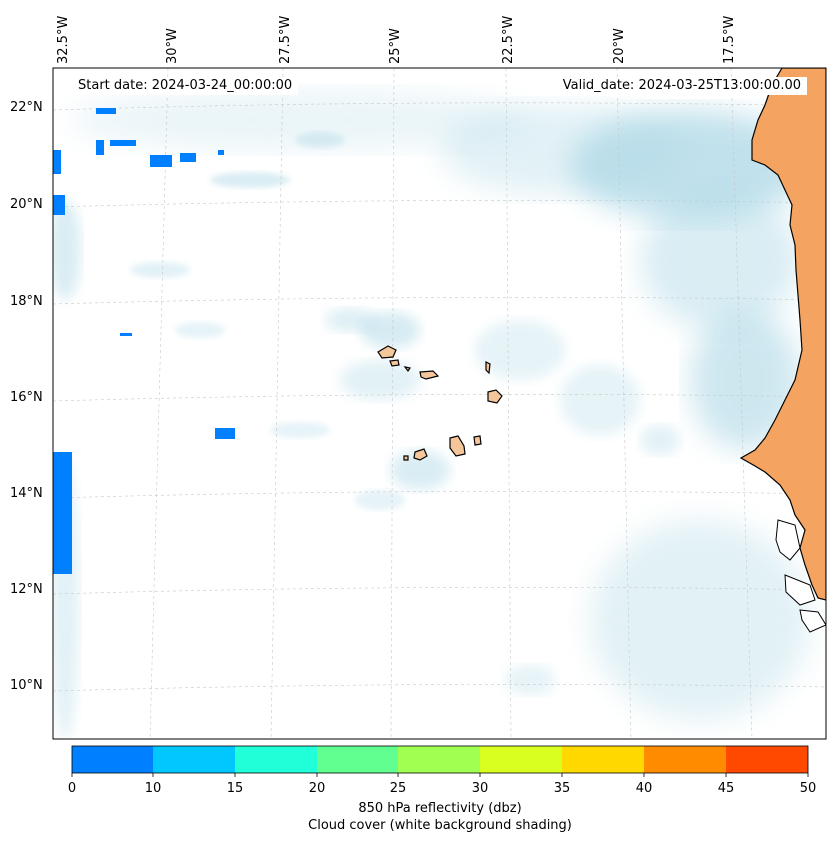 This screenshot has width=837, height=843. What do you see at coordinates (63, 40) in the screenshot?
I see `lon-label: 32.5°W` at bounding box center [63, 40].